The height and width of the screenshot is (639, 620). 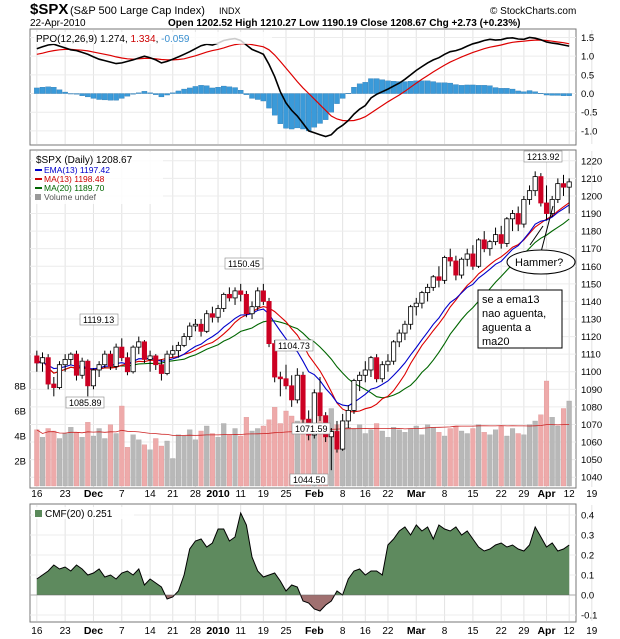 What do you see at coordinates (173, 494) in the screenshot?
I see `x-label-price-5: 21` at bounding box center [173, 494].